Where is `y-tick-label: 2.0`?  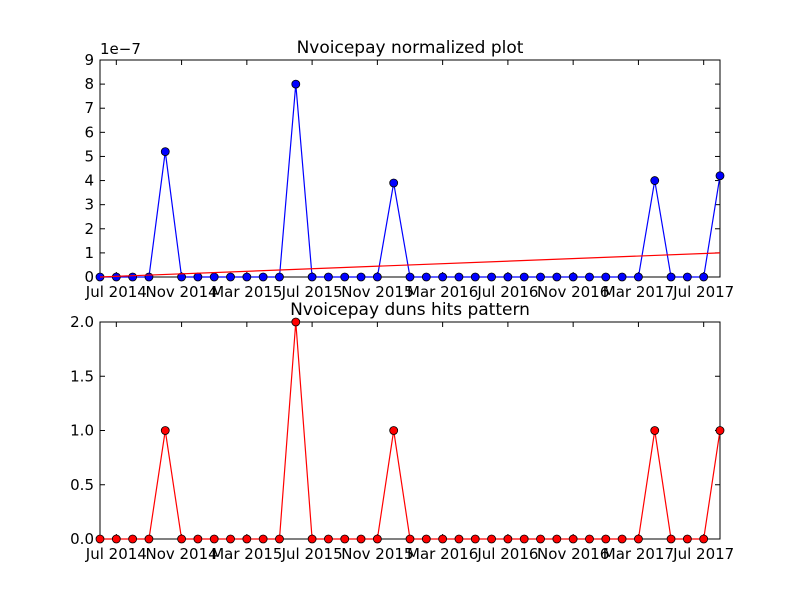 y-tick-label: 2.0 is located at coordinates (82, 322).